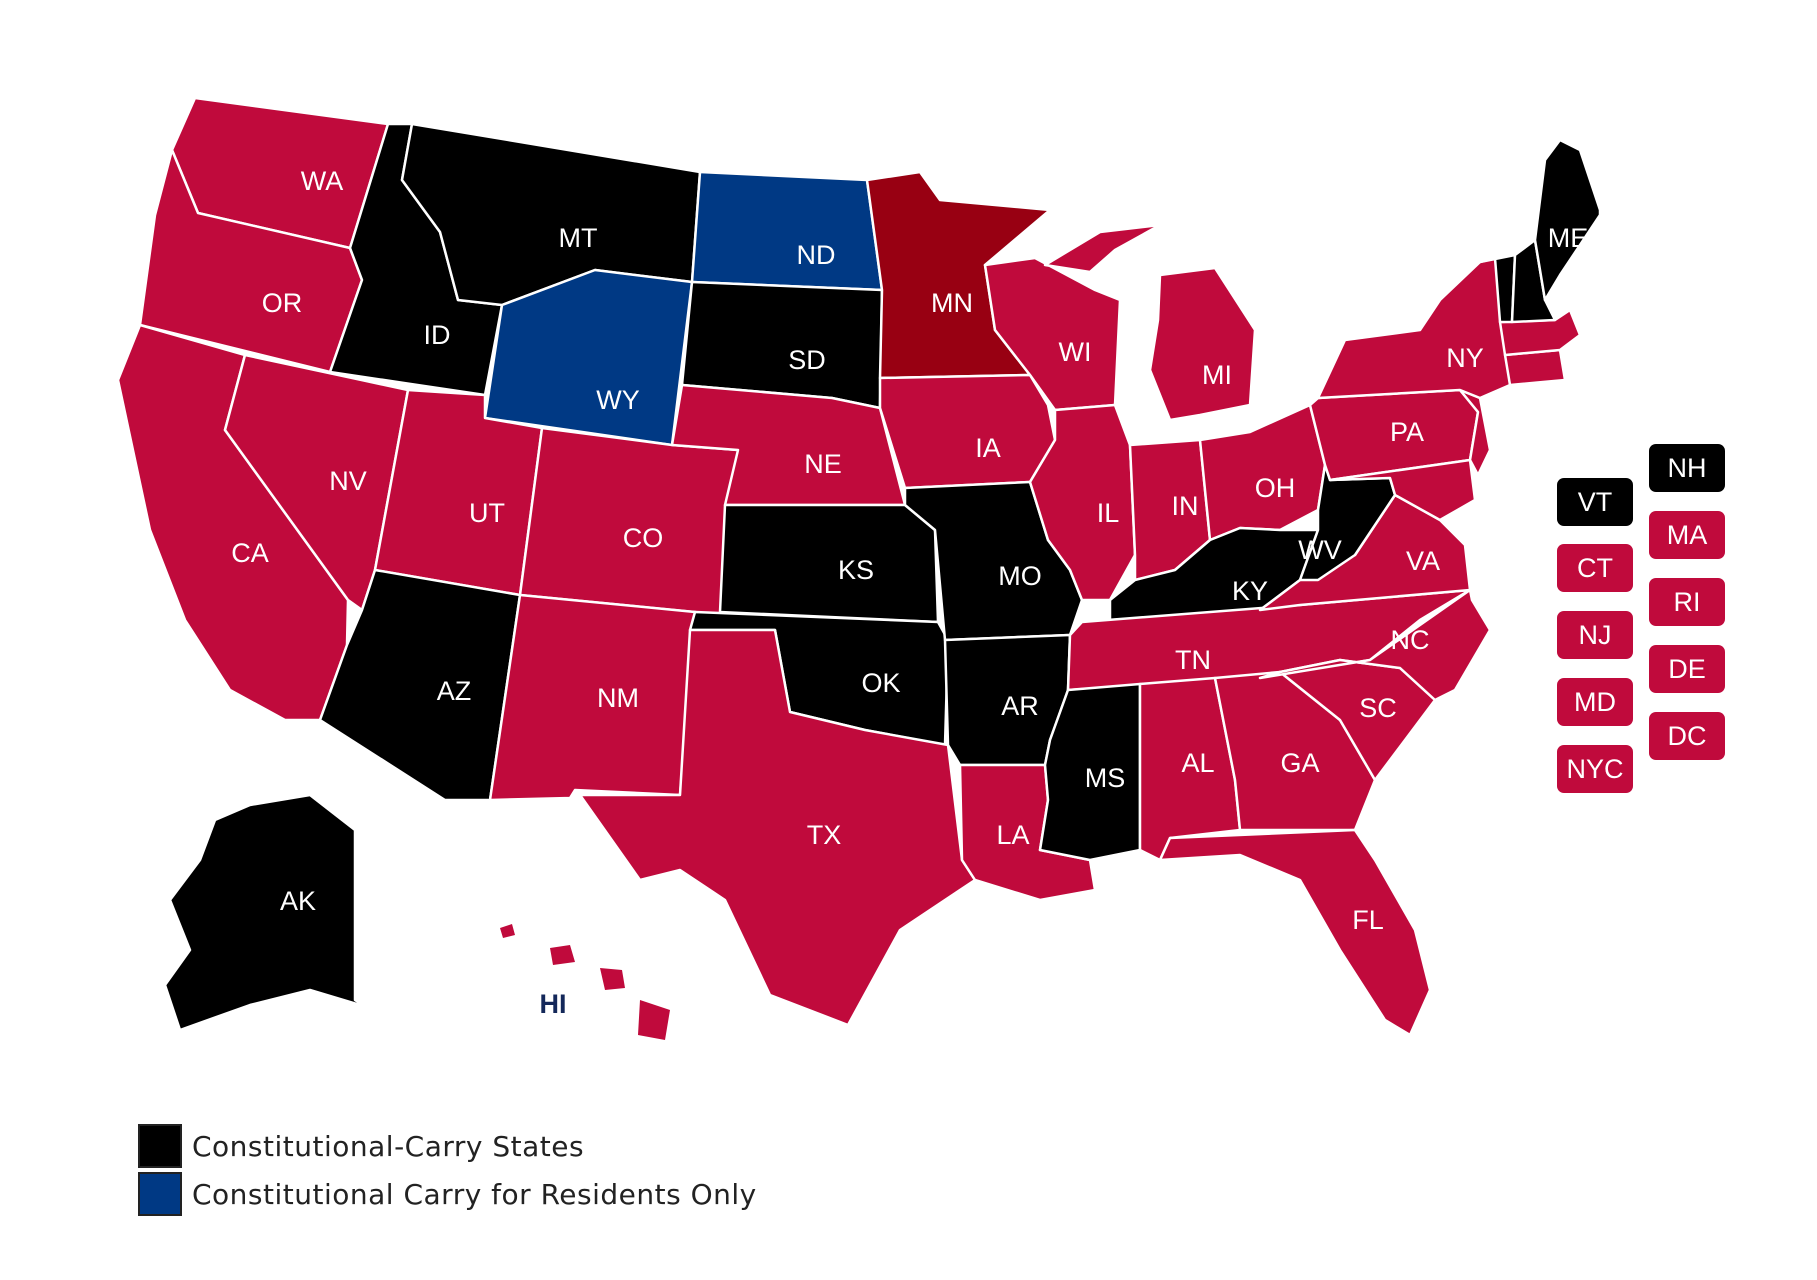 The height and width of the screenshot is (1280, 1817). What do you see at coordinates (856, 570) in the screenshot?
I see `label-ks: KS` at bounding box center [856, 570].